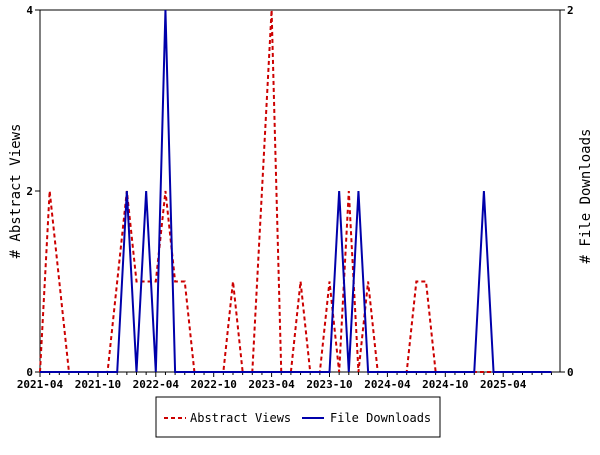  Describe the element at coordinates (380, 418) in the screenshot. I see `legend-label-file-downloads: File Downloads` at that location.